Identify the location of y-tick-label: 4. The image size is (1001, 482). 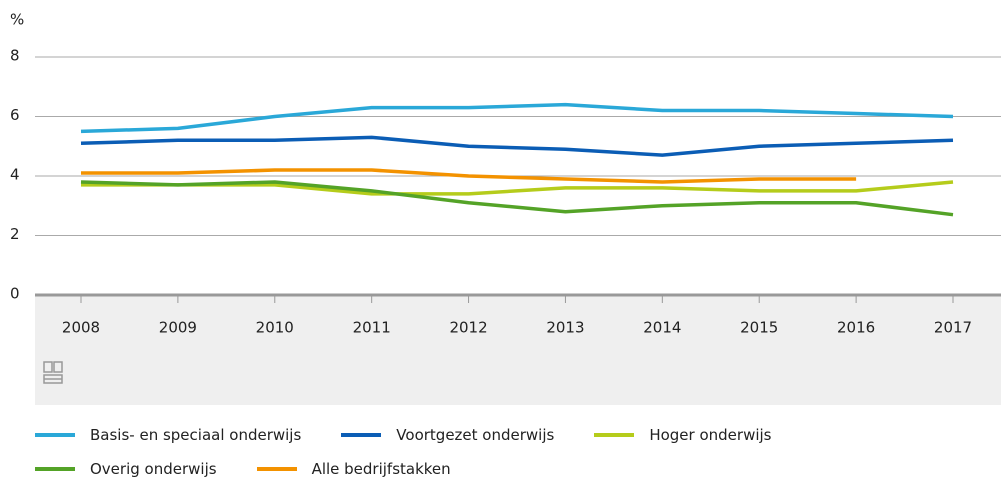
(15, 175).